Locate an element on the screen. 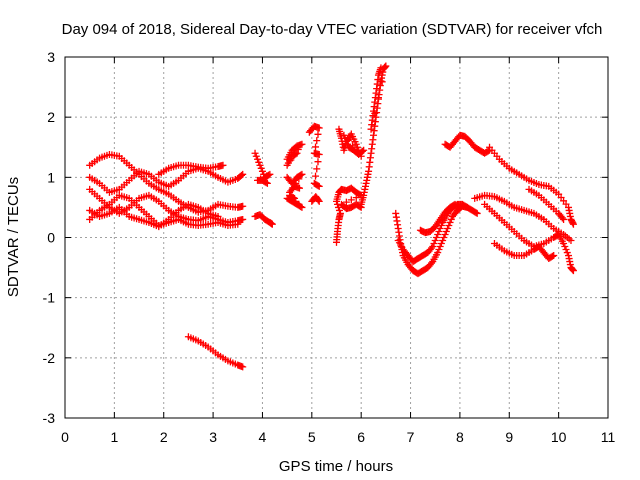 The image size is (640, 480). series-s12 is located at coordinates (294, 201).